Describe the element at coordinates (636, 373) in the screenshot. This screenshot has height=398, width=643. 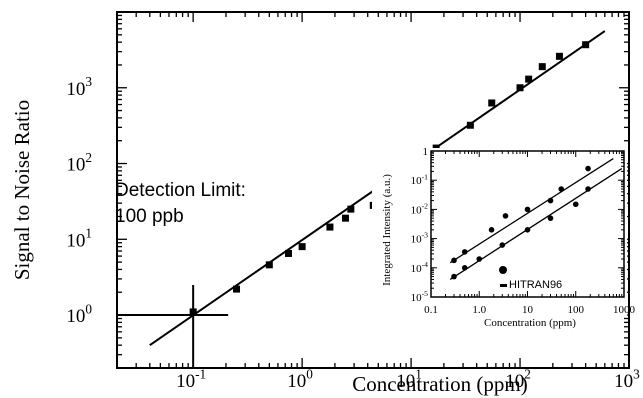
I see `main-x-tick-label-exponent: 3` at that location.